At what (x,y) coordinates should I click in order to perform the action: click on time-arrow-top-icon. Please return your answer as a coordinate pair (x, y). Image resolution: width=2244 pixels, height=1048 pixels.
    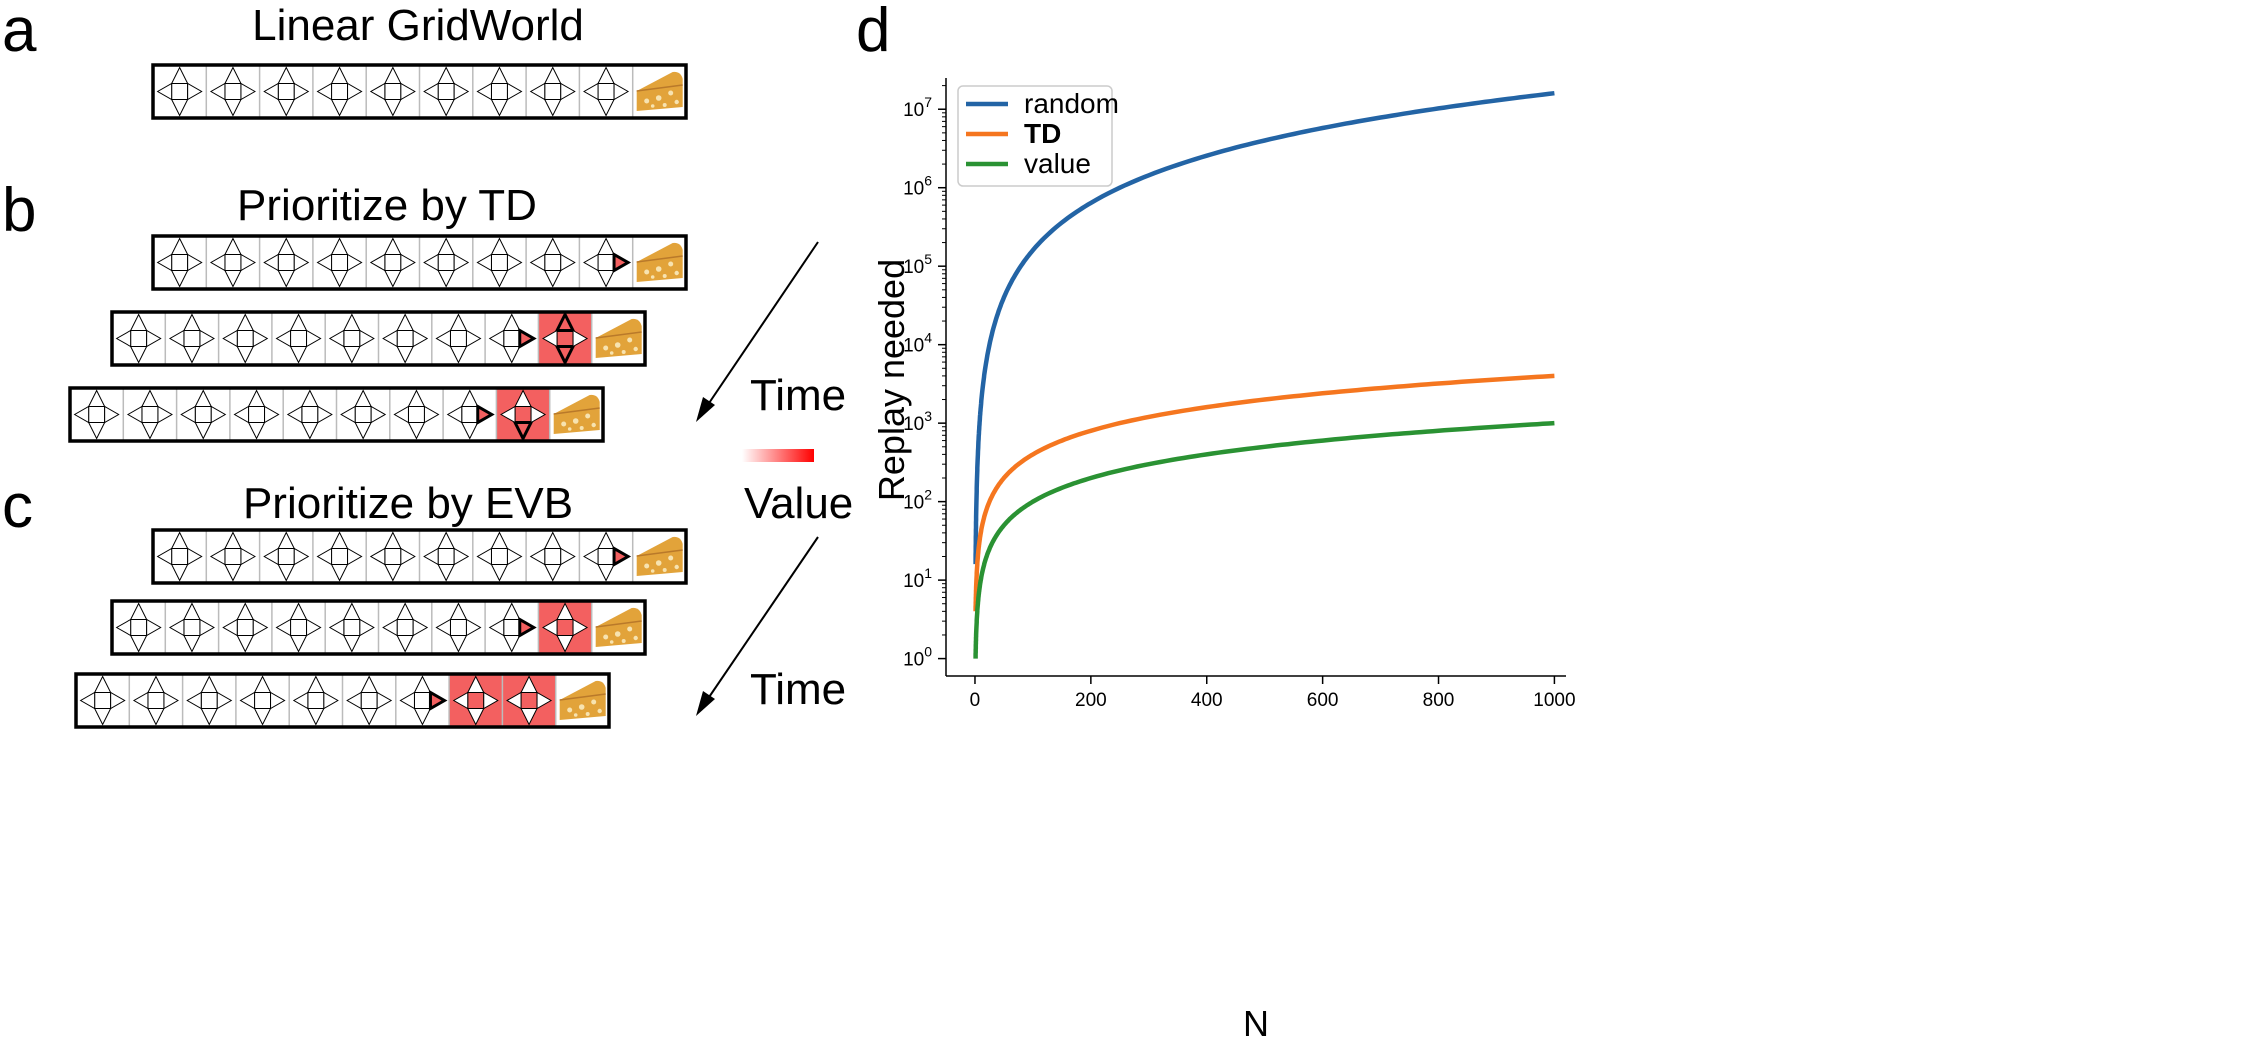
    Looking at the image, I should click on (760, 327).